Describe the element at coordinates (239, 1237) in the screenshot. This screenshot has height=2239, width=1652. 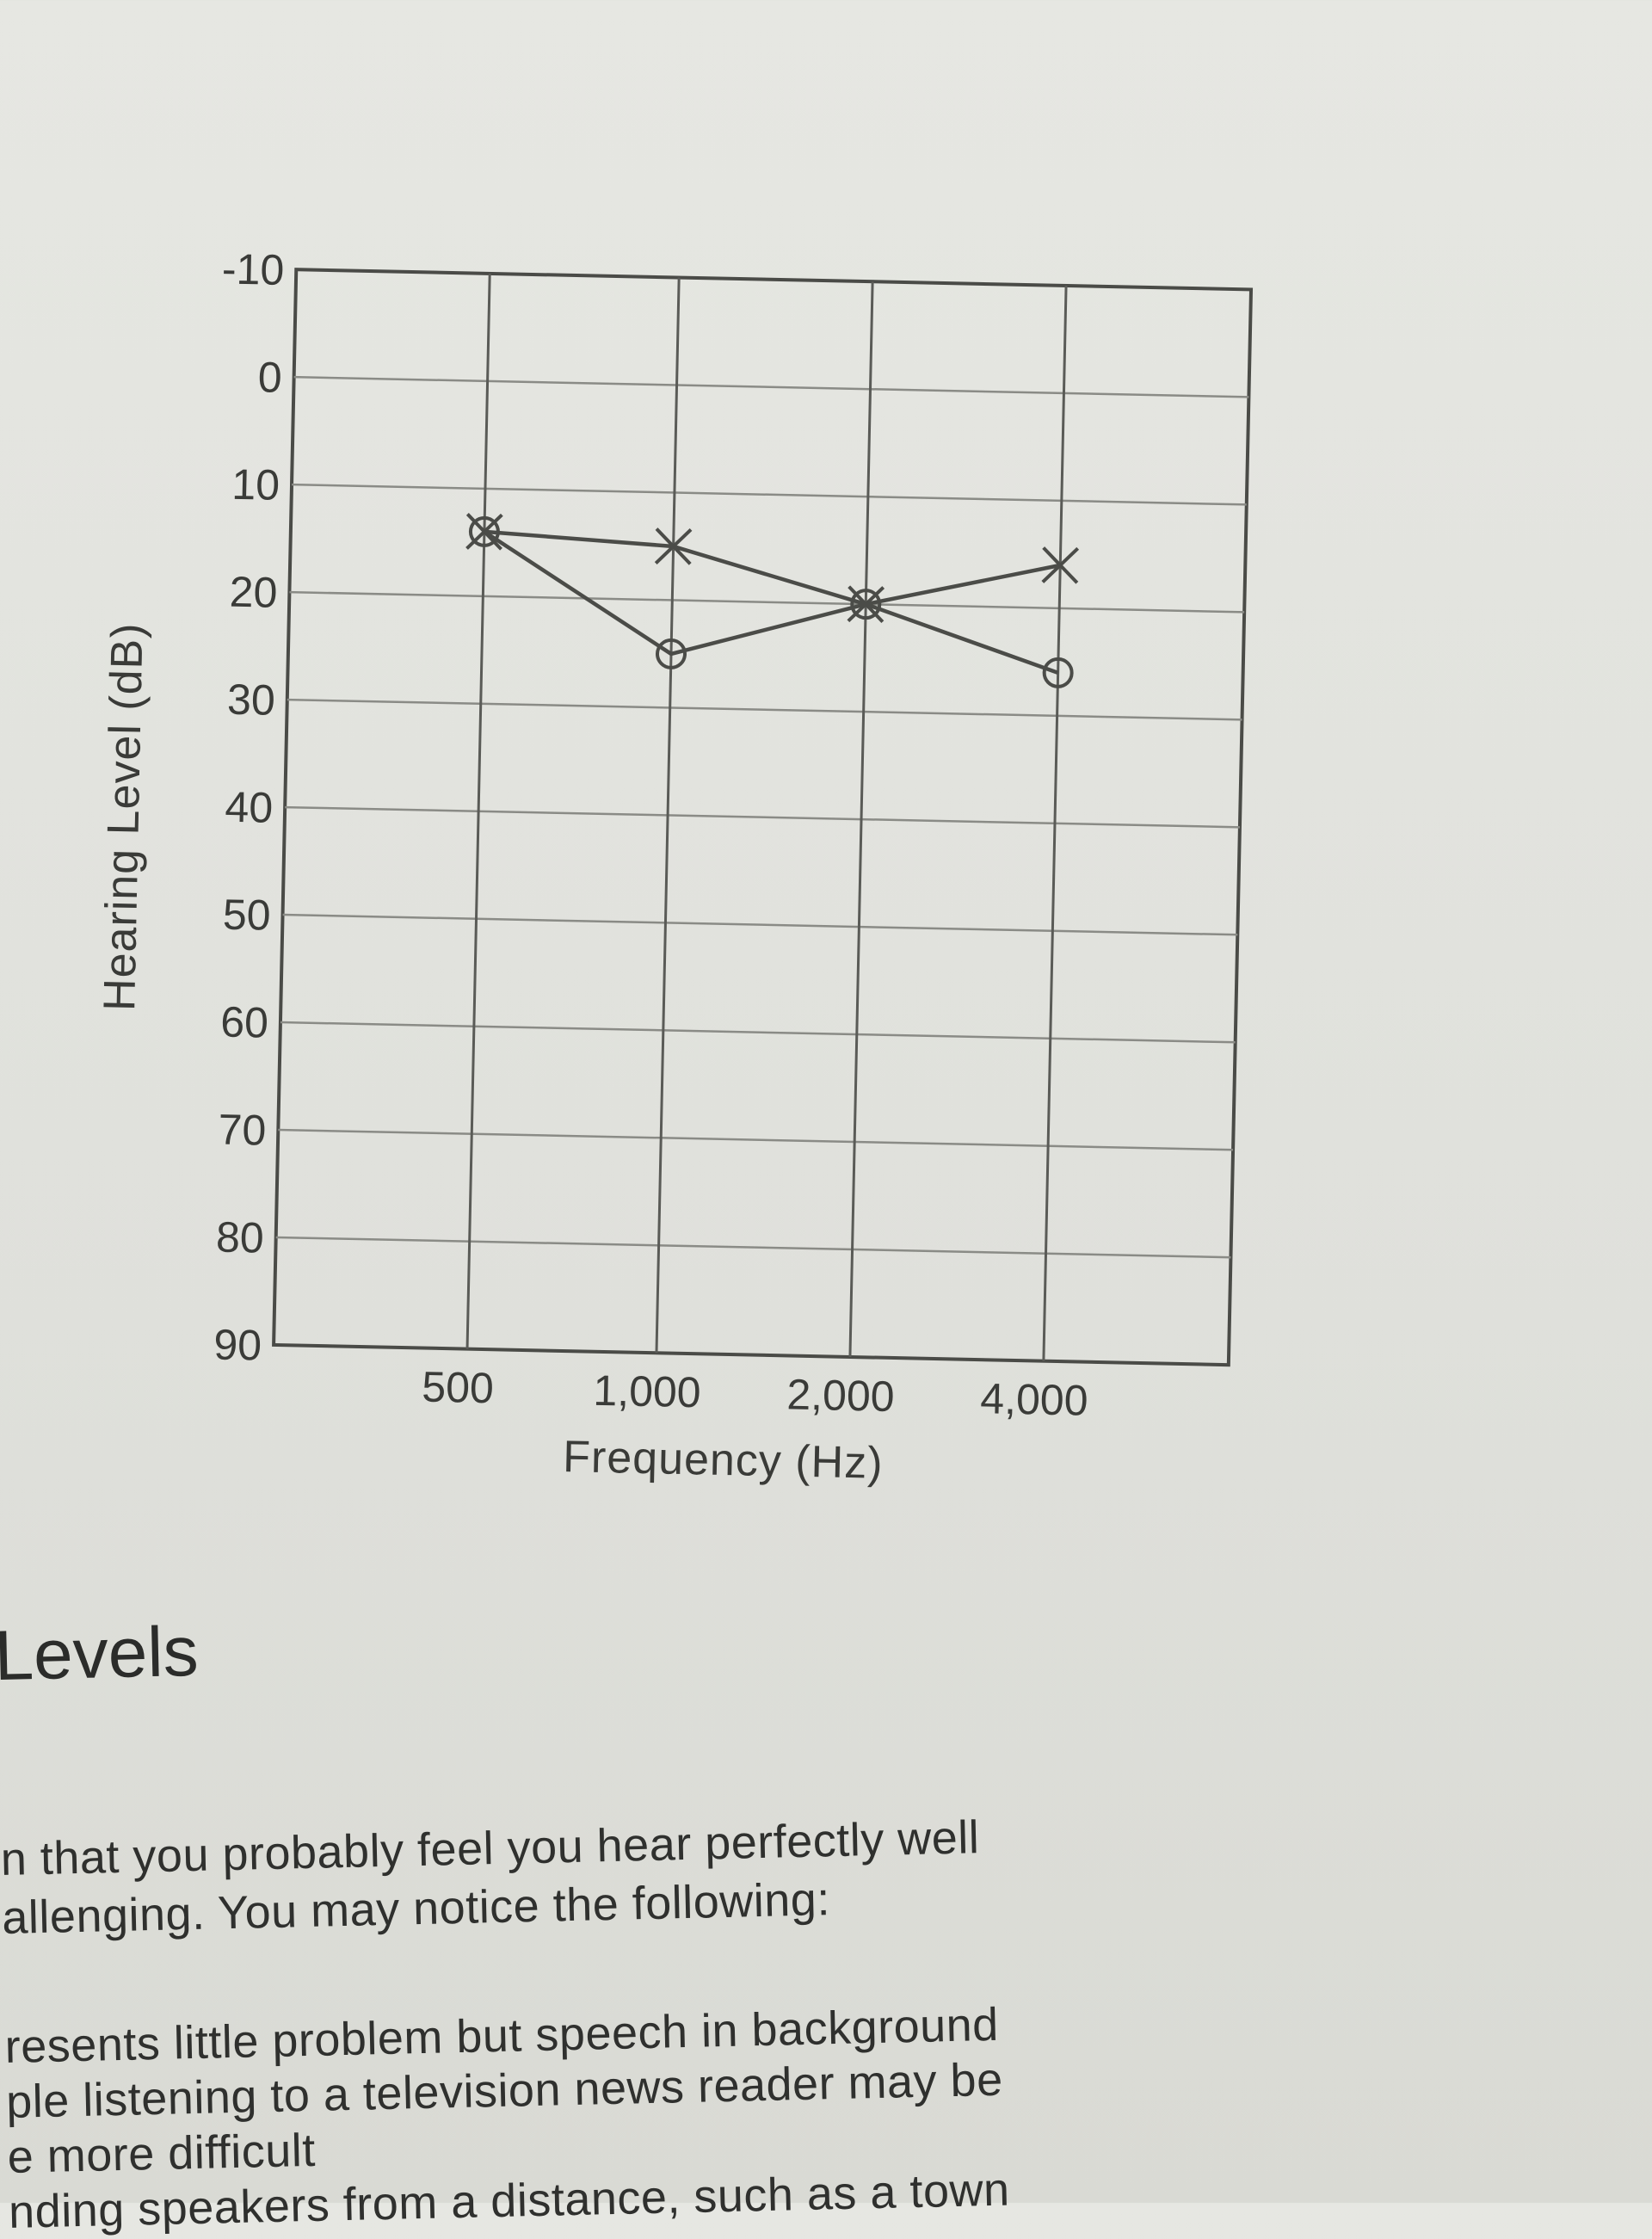
I see `y-tick-label: 80` at that location.